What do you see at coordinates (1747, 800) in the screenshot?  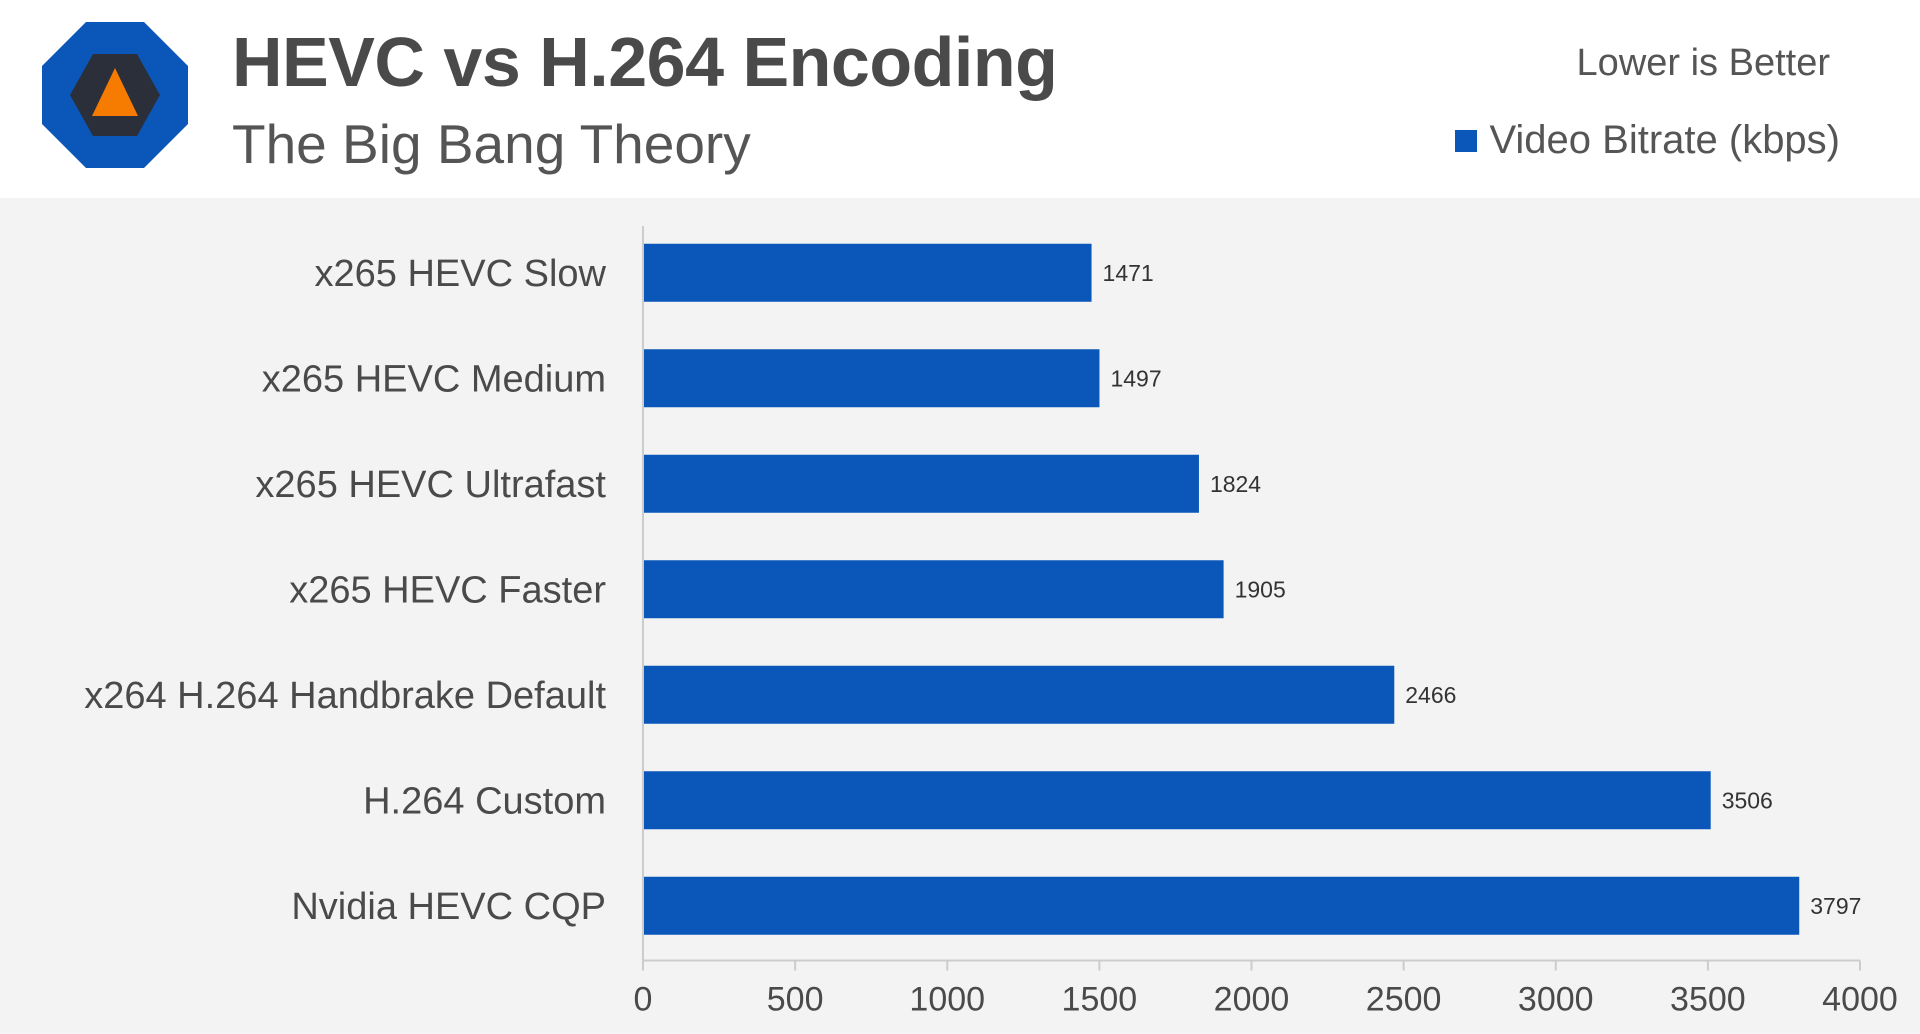 I see `data-label: 3506` at bounding box center [1747, 800].